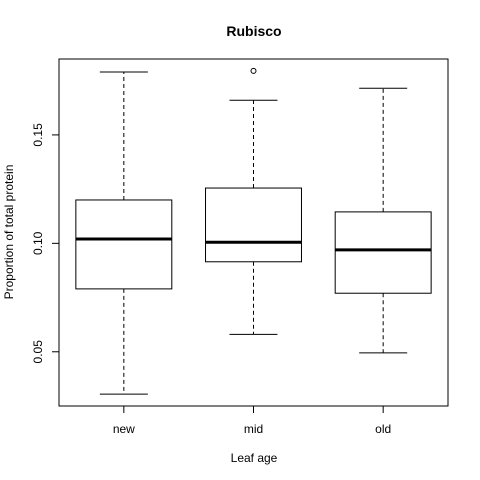  I want to click on y-axis: 0.05 0.10 0.15, so click(45, 243).